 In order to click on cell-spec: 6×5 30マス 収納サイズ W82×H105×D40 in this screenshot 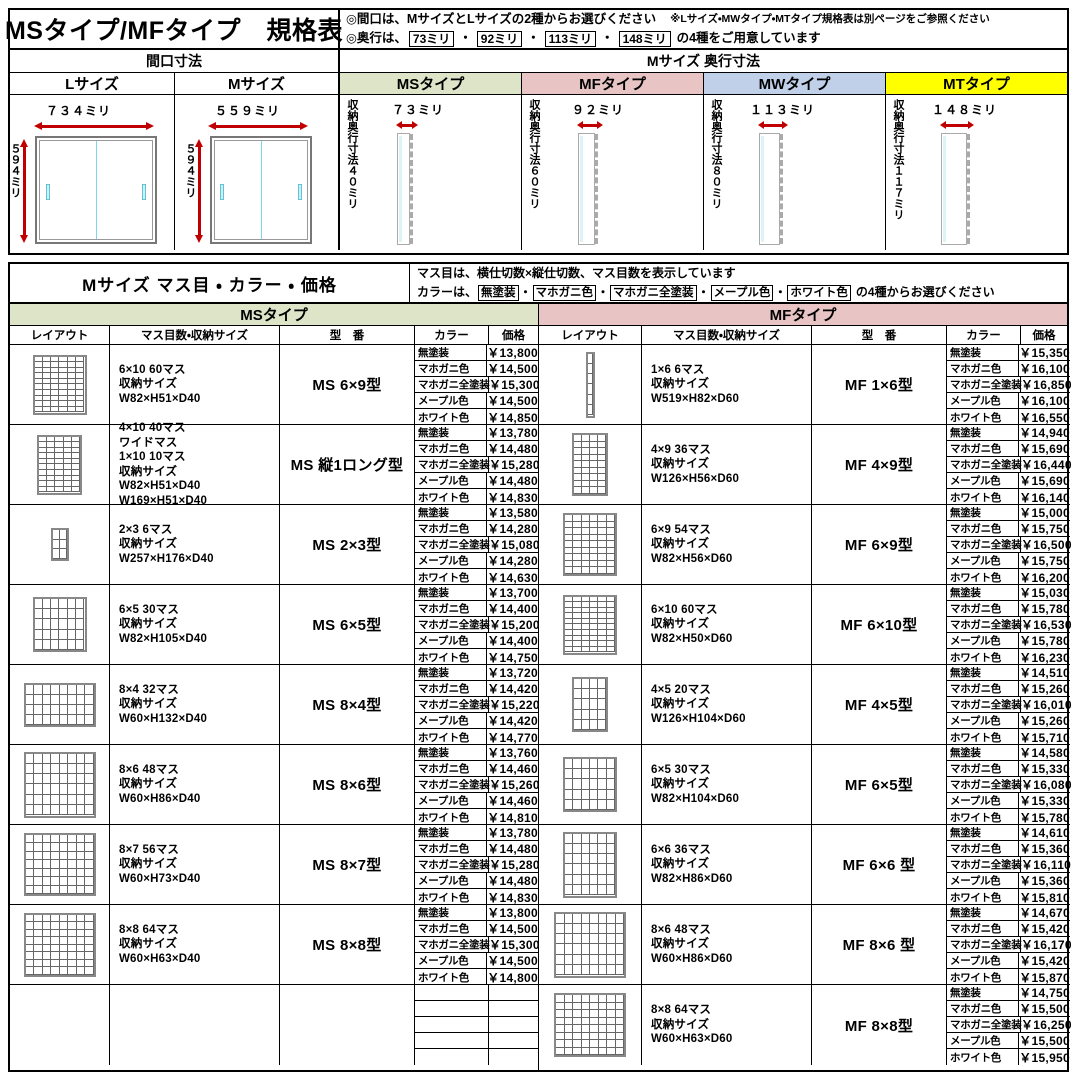, I will do `click(163, 625)`.